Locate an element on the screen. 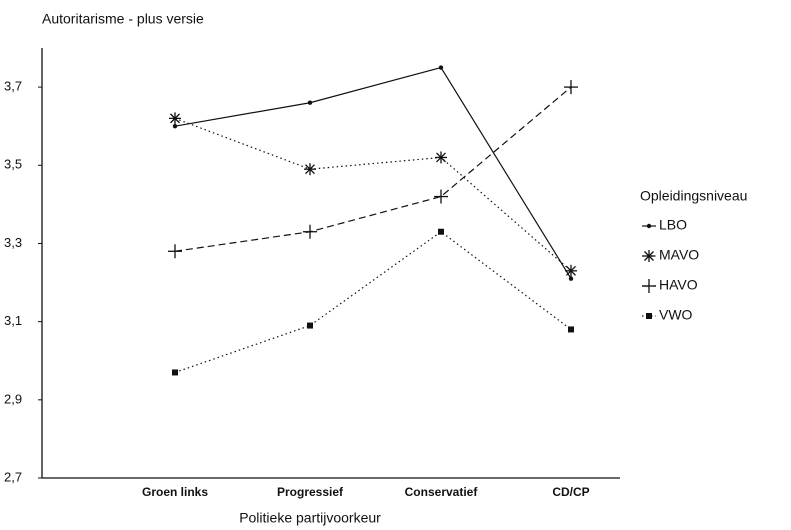  x-tick-label: Conservatief is located at coordinates (442, 492).